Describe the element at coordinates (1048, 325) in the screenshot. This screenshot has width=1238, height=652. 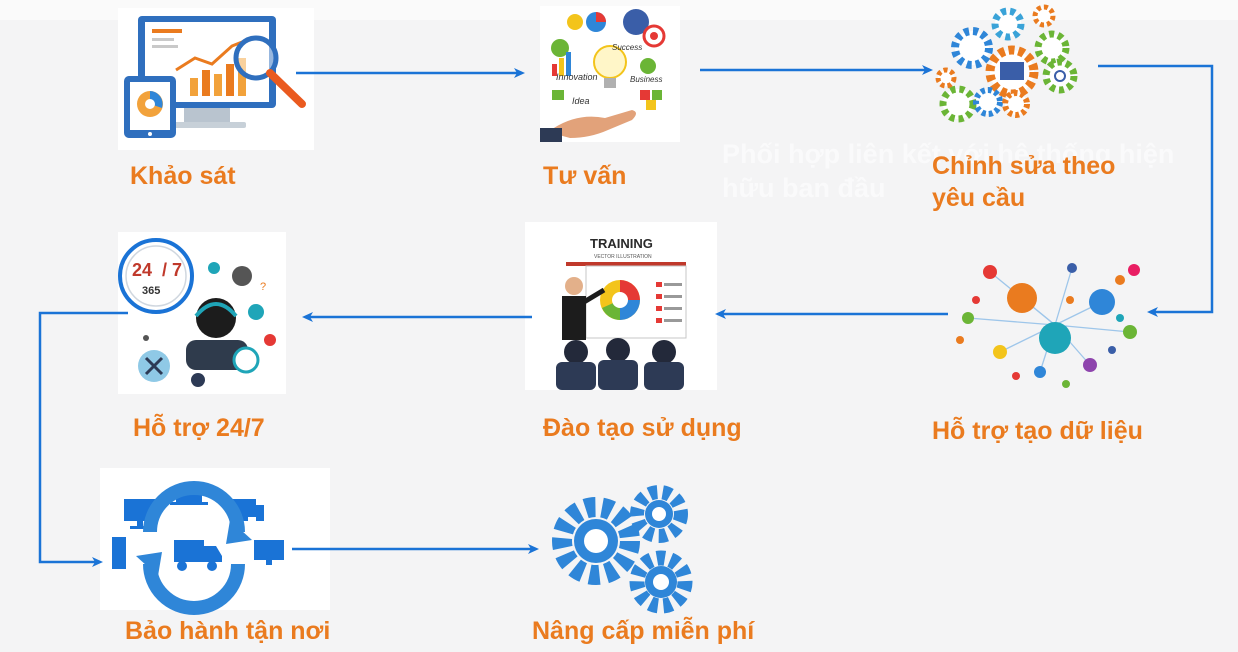
I see `data-network-icon` at that location.